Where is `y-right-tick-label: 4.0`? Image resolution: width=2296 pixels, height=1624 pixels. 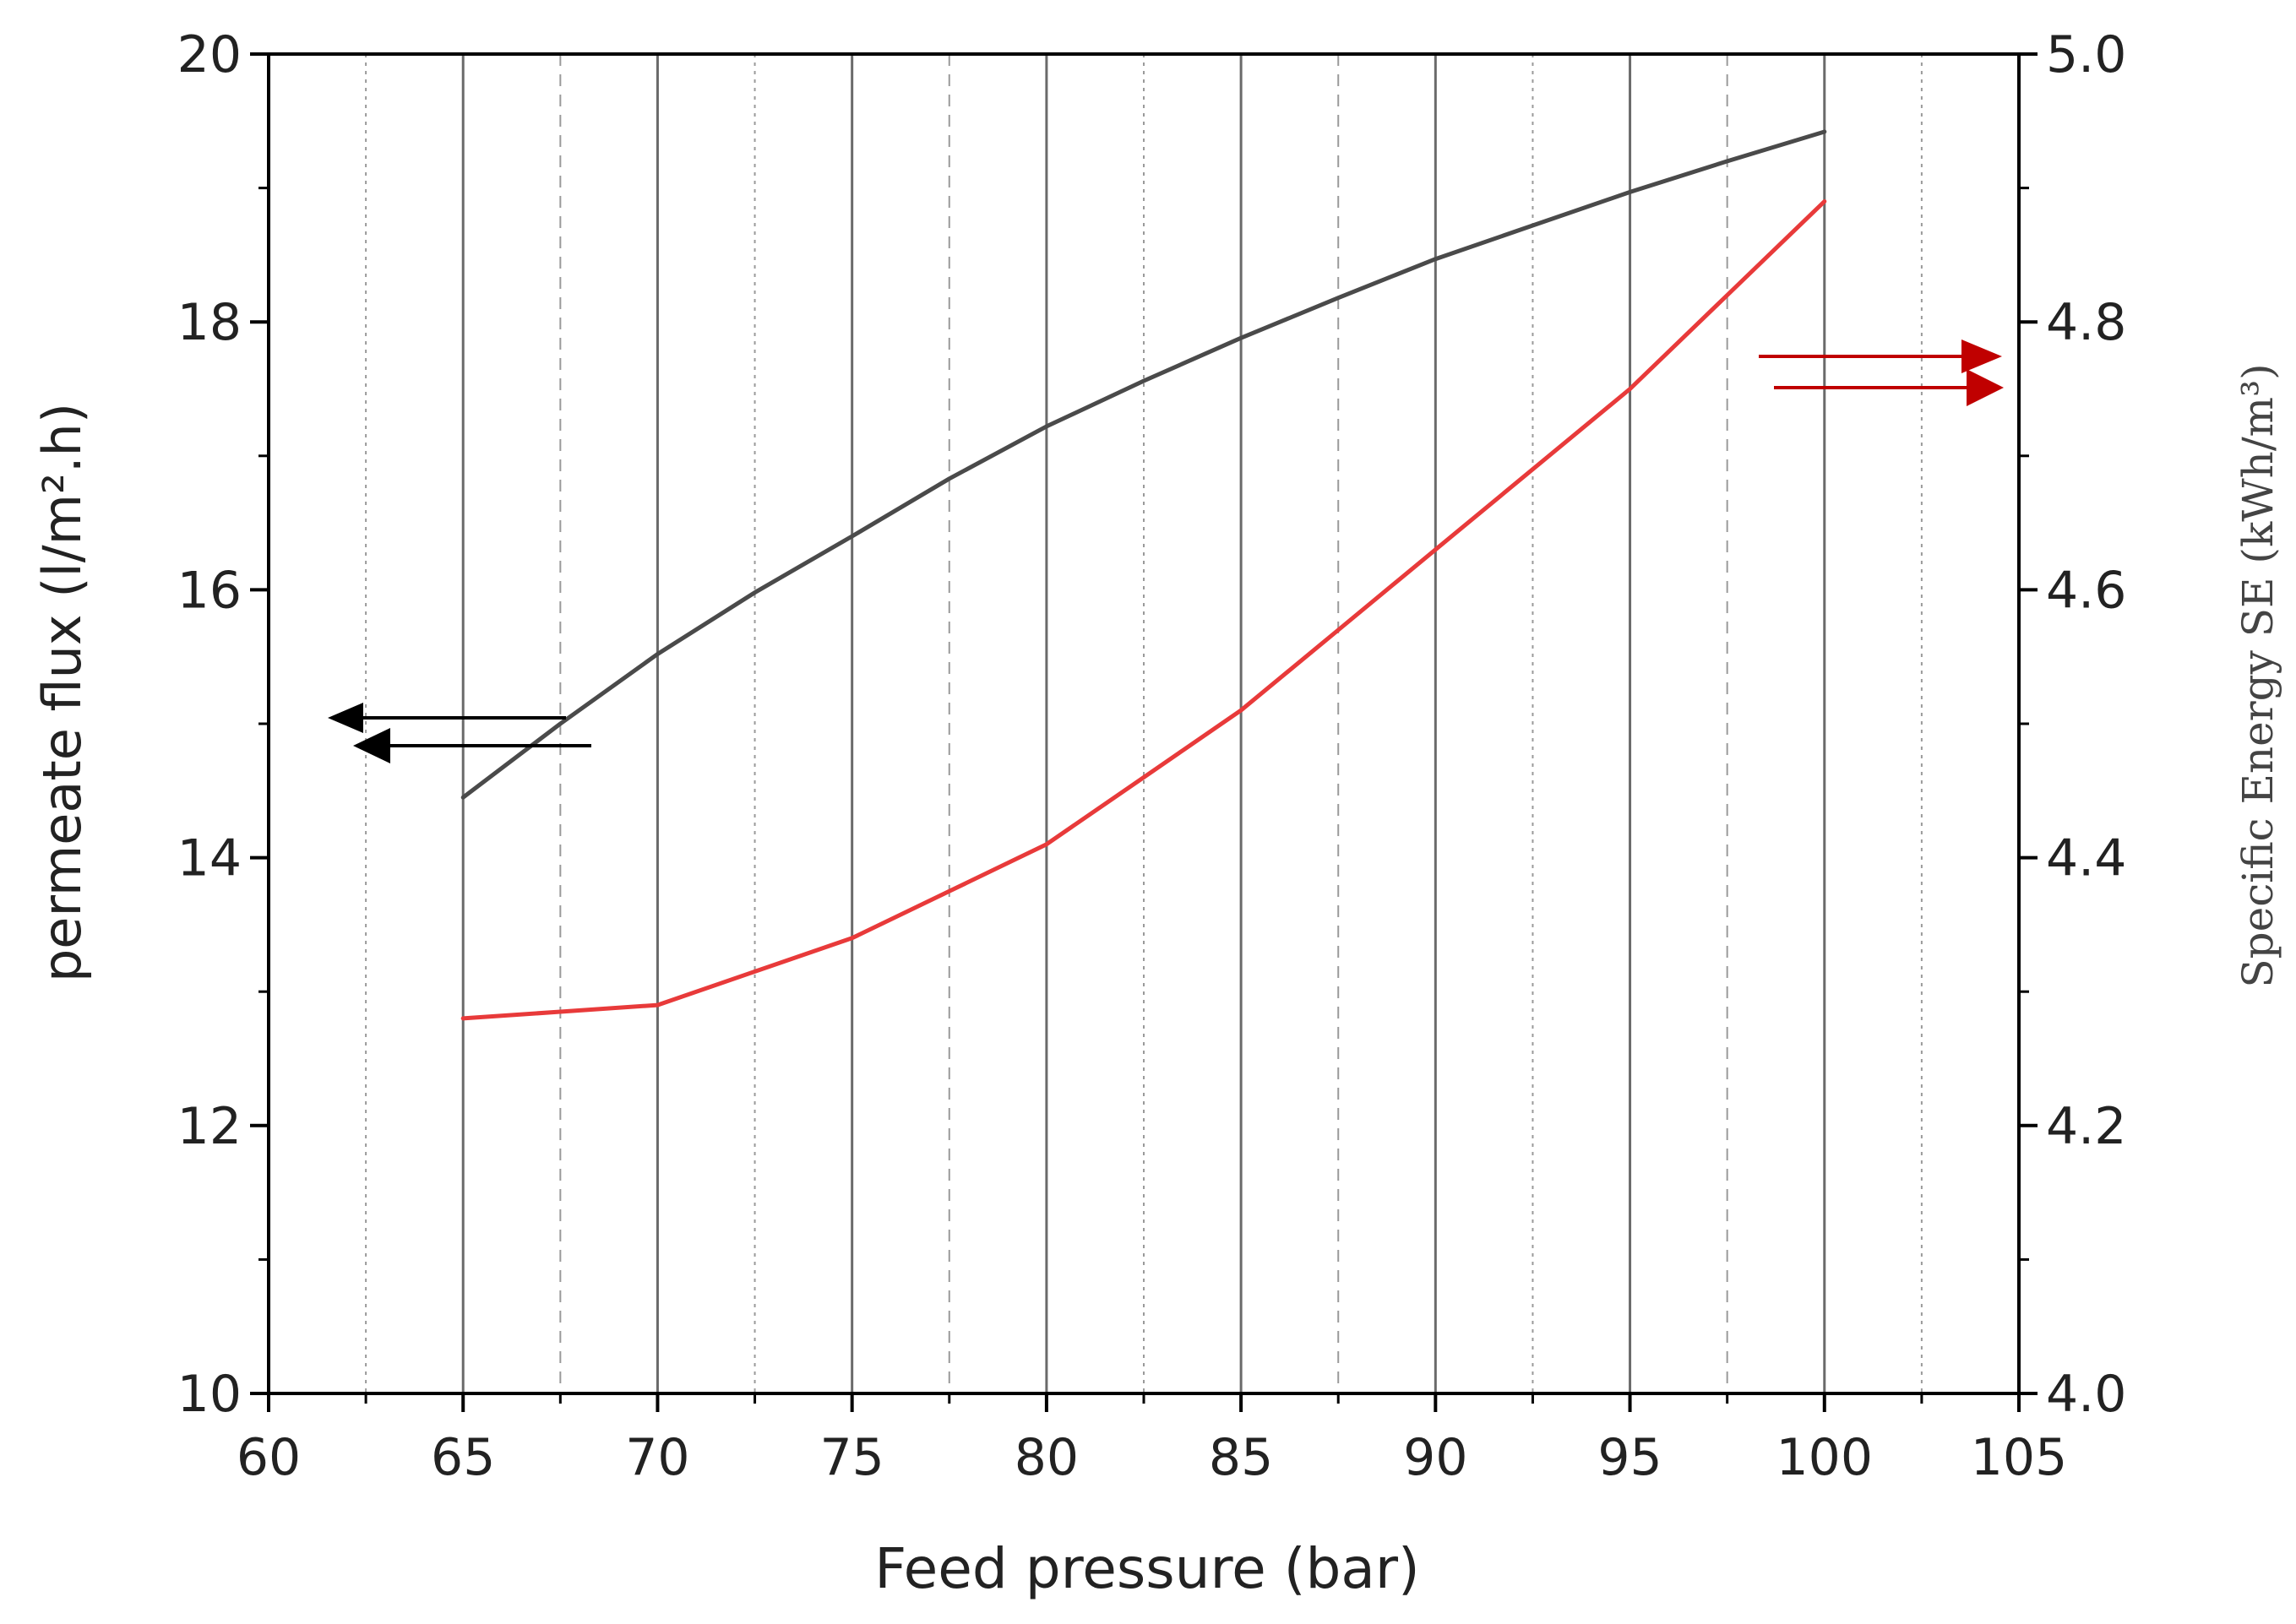 y-right-tick-label: 4.0 is located at coordinates (2086, 1394).